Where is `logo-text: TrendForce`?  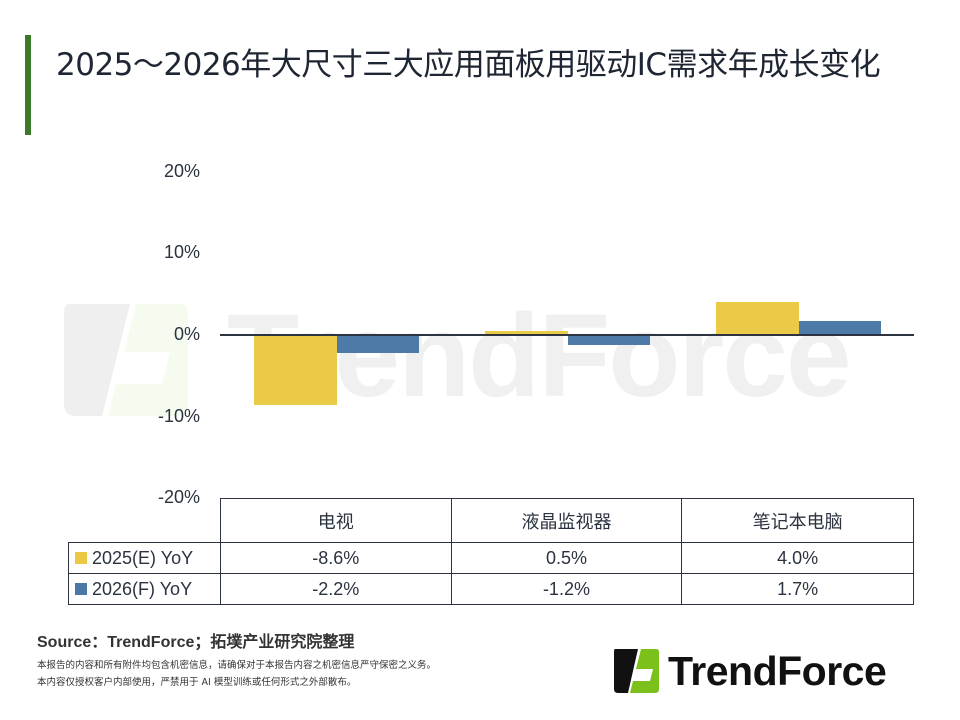 logo-text: TrendForce is located at coordinates (777, 670).